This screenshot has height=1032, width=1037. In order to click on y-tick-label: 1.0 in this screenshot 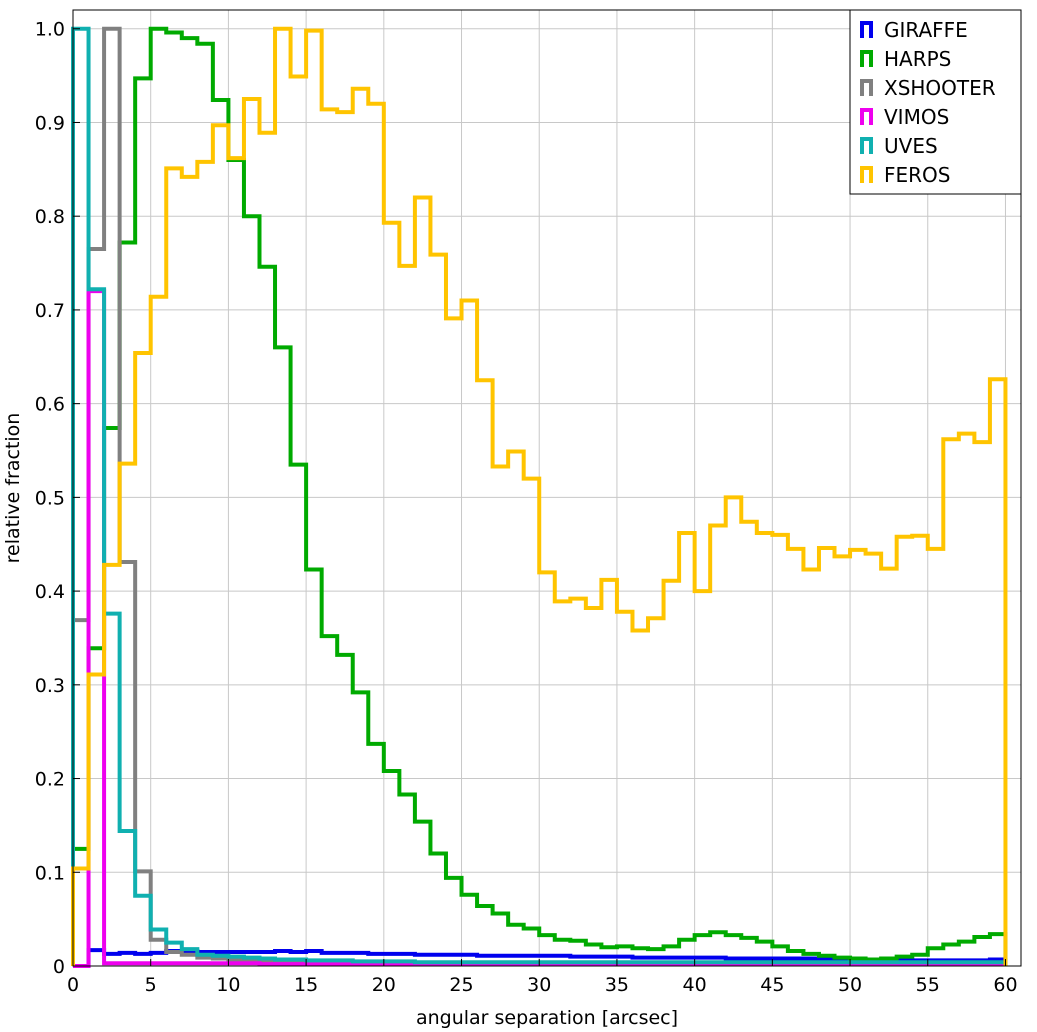, I will do `click(50, 30)`.